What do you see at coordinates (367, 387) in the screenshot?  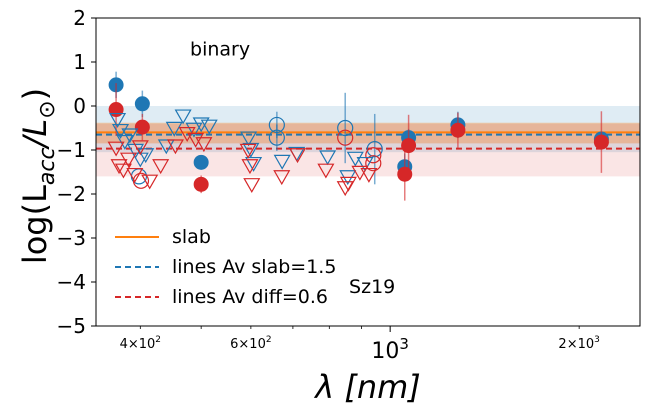 I see `x-axis-label: λ [nm]` at bounding box center [367, 387].